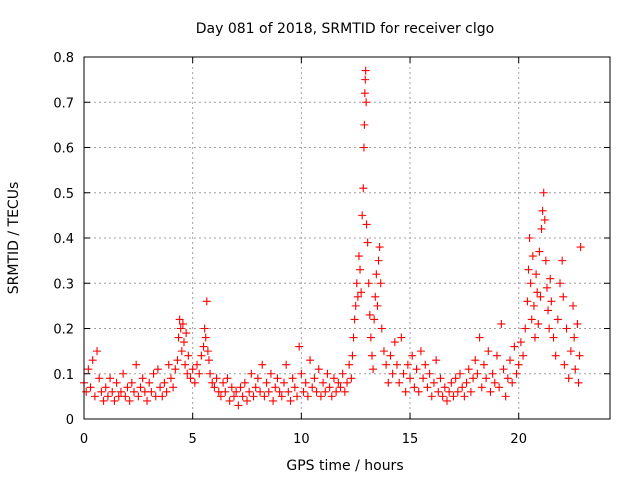 This screenshot has height=480, width=640. Describe the element at coordinates (14, 238) in the screenshot. I see `y-axis-label: SRMTID / TECUs` at that location.